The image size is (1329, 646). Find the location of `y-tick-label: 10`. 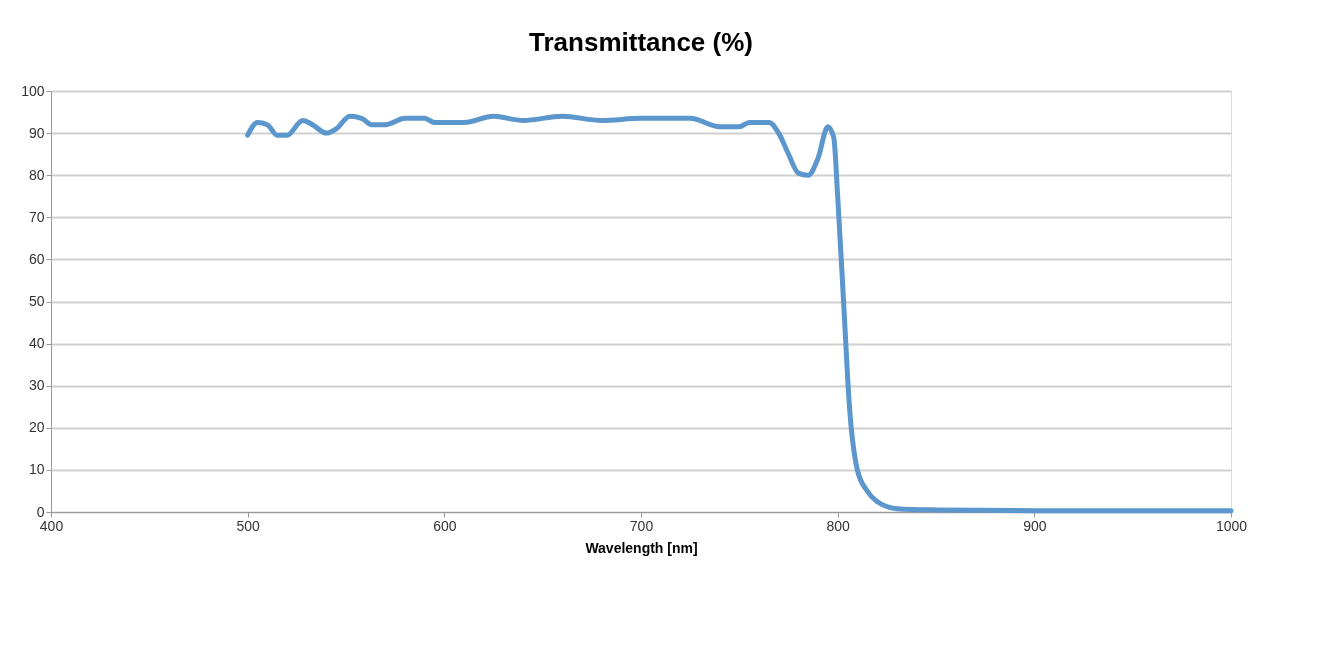

y-tick-label: 10 is located at coordinates (36, 469).